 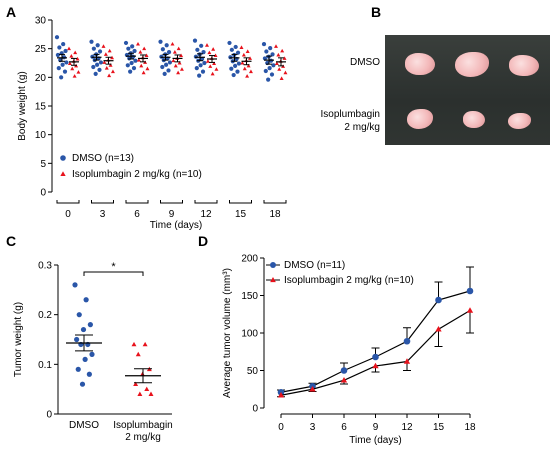 I want to click on c-y-tick-label-1: 0.1, so click(x=45, y=365).